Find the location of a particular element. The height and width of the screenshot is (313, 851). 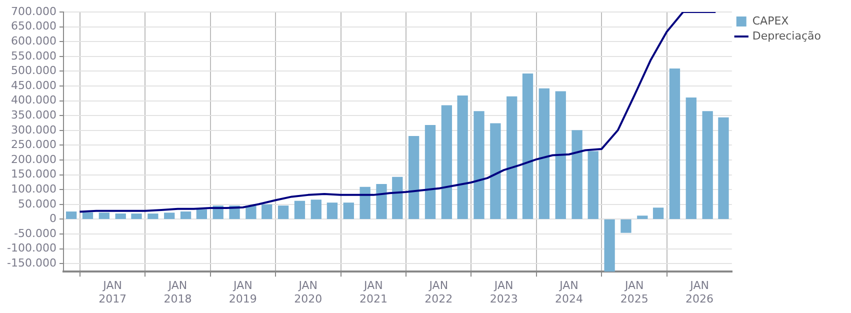

x-tick-label: JAN 2025 is located at coordinates (634, 292).